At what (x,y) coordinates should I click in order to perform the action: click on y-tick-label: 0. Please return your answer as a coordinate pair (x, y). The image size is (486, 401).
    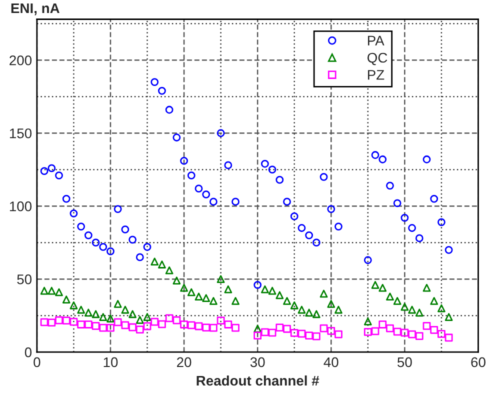
    Looking at the image, I should click on (28, 352).